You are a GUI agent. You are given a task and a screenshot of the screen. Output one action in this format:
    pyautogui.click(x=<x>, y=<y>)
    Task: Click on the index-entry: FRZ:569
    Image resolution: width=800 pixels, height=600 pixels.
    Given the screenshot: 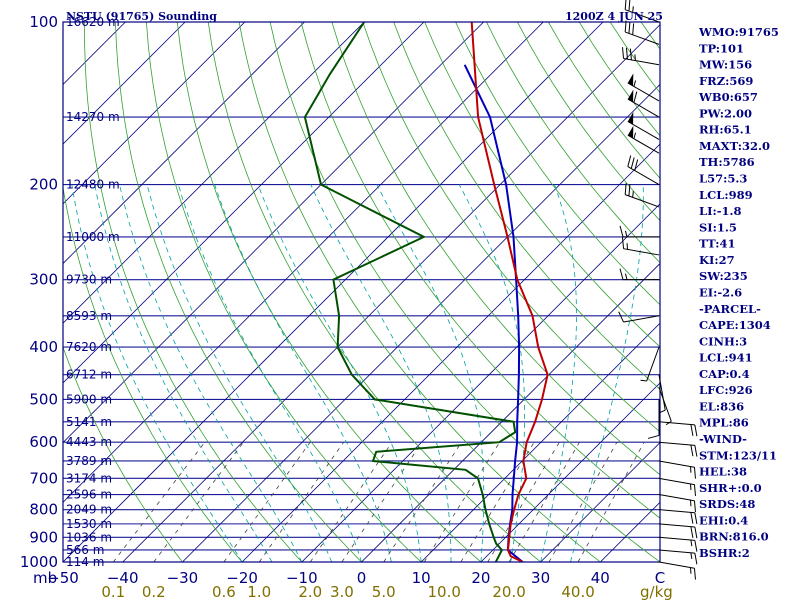 What is the action you would take?
    pyautogui.click(x=726, y=81)
    